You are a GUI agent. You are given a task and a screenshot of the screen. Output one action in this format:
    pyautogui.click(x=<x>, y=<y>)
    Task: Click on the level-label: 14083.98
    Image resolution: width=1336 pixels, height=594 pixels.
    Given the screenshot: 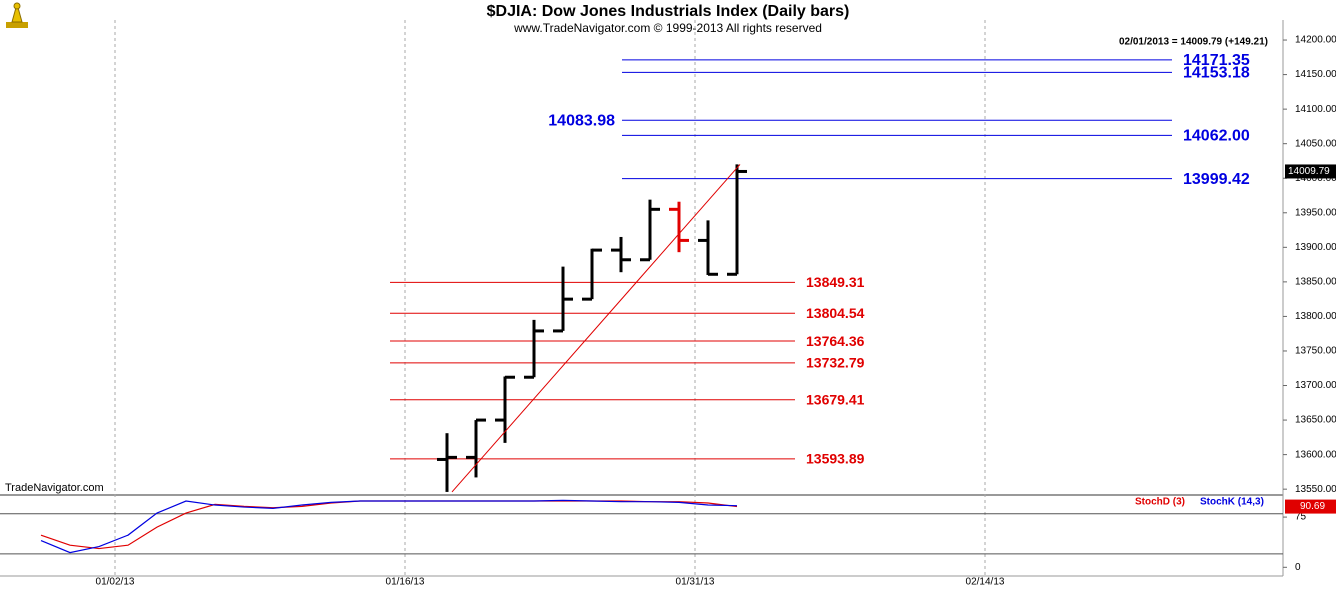 What is the action you would take?
    pyautogui.click(x=581, y=120)
    